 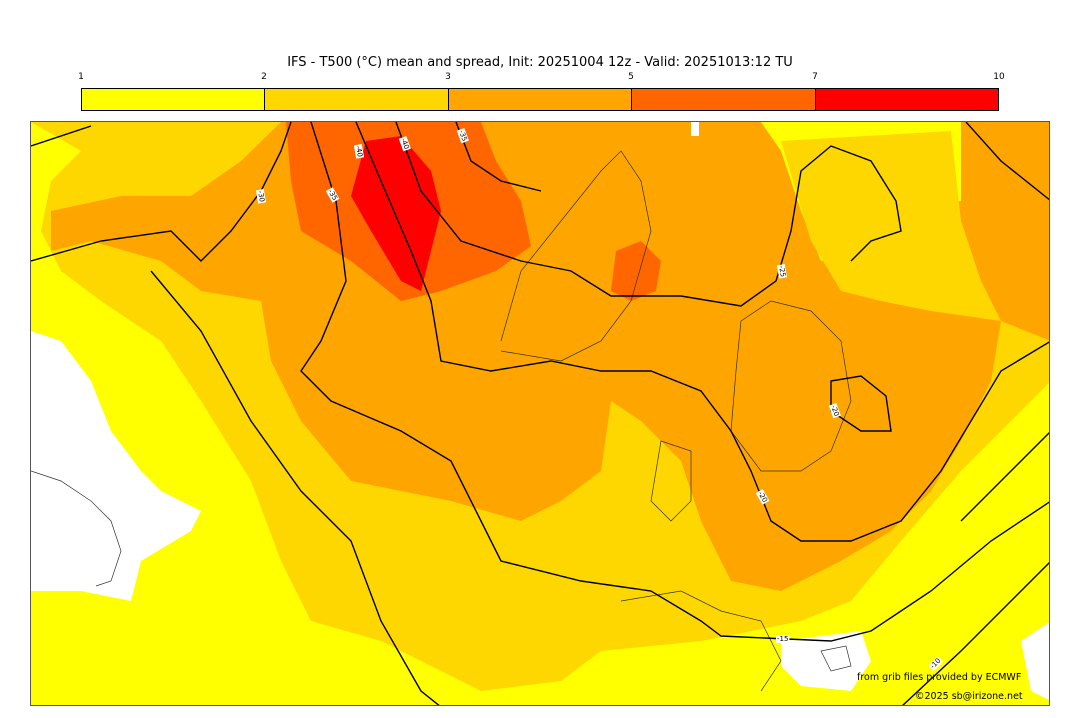 I want to click on contour-label: -20, so click(x=834, y=410).